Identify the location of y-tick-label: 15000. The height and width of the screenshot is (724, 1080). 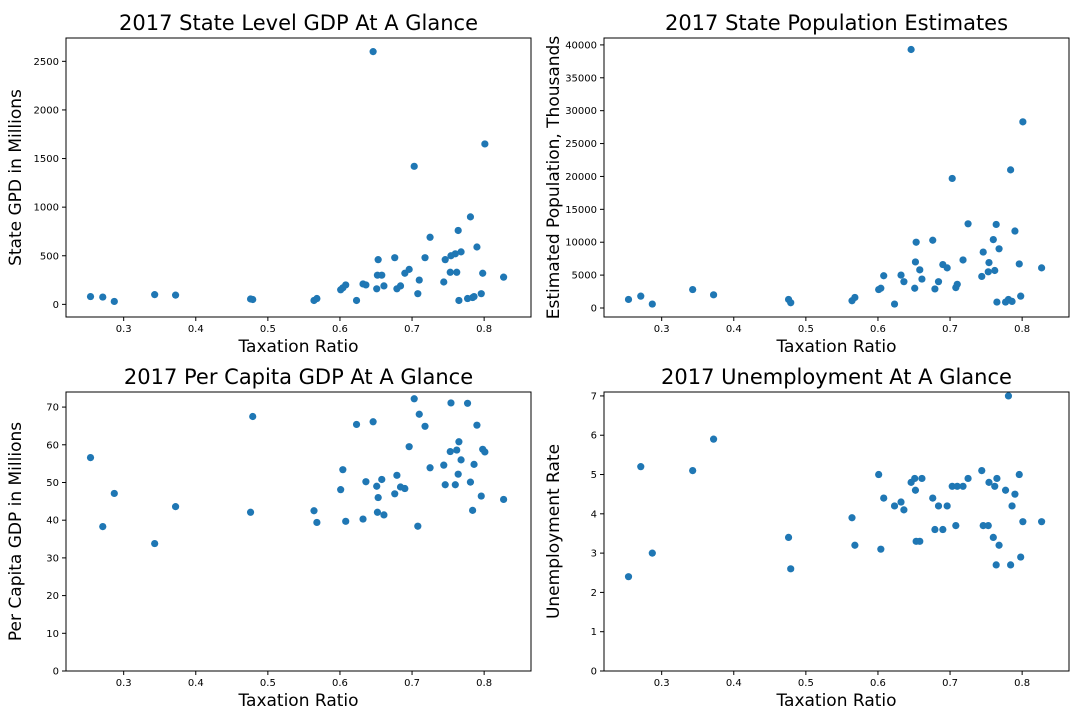
(581, 210).